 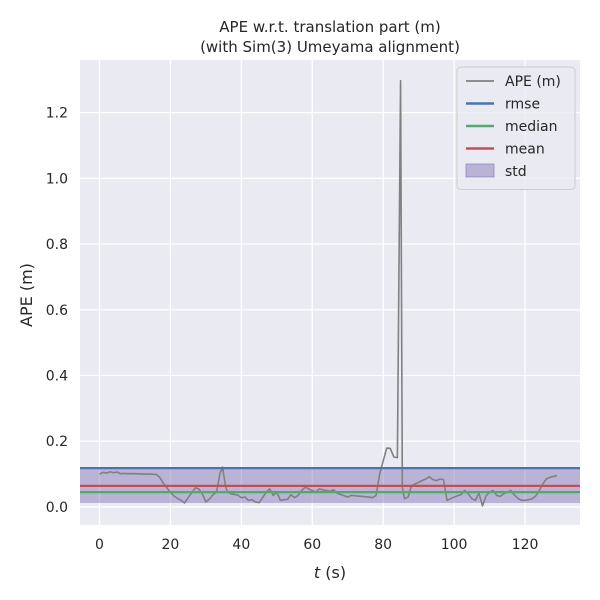 I want to click on legend-label-rmse: rmse, so click(x=522, y=105).